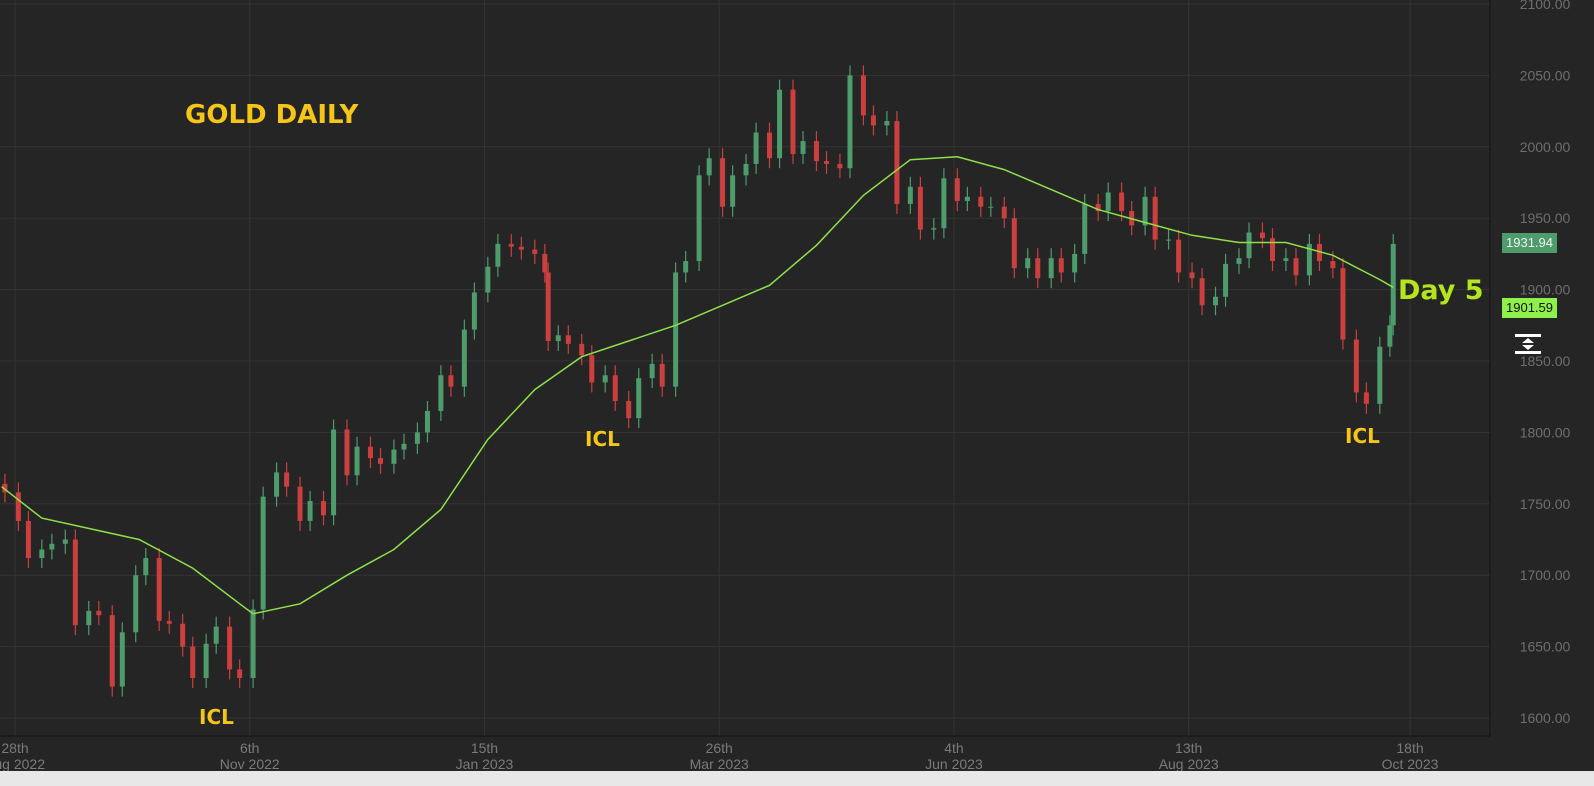  What do you see at coordinates (249, 748) in the screenshot?
I see `x-tick-day: 6th` at bounding box center [249, 748].